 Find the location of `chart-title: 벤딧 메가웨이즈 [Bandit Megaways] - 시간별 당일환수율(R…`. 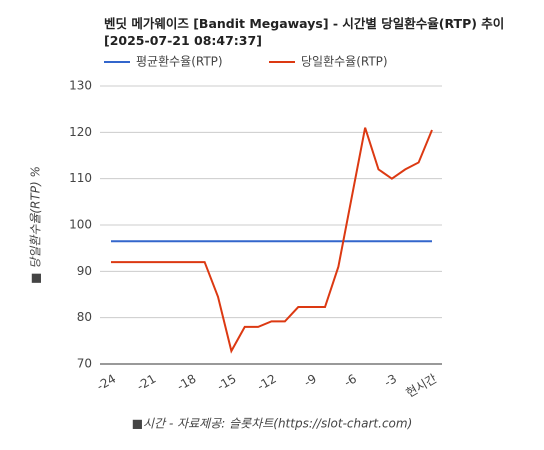

chart-title: 벤딧 메가웨이즈 [Bandit Megaways] - 시간별 당일환수율(R… is located at coordinates (304, 32).